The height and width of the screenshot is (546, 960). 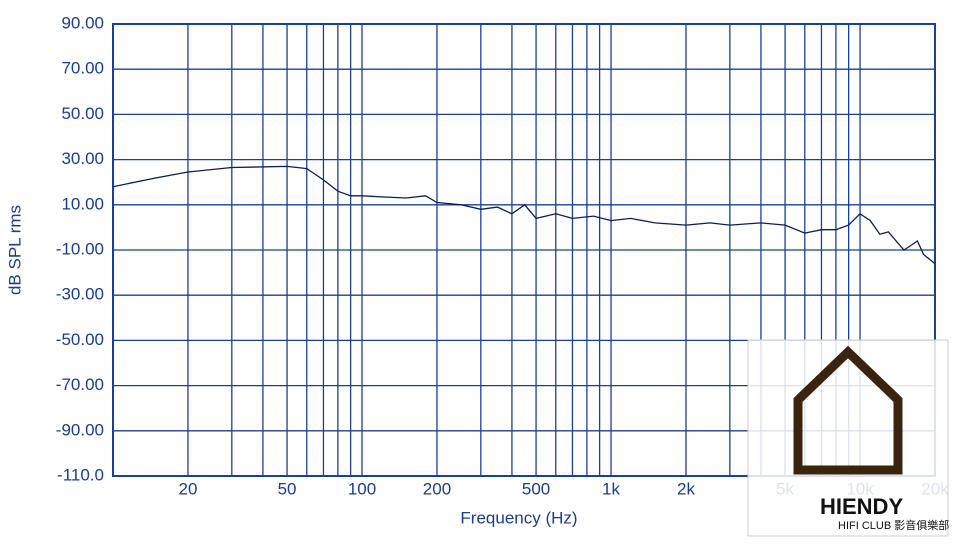 What do you see at coordinates (686, 488) in the screenshot?
I see `x-tick-label: 2k` at bounding box center [686, 488].